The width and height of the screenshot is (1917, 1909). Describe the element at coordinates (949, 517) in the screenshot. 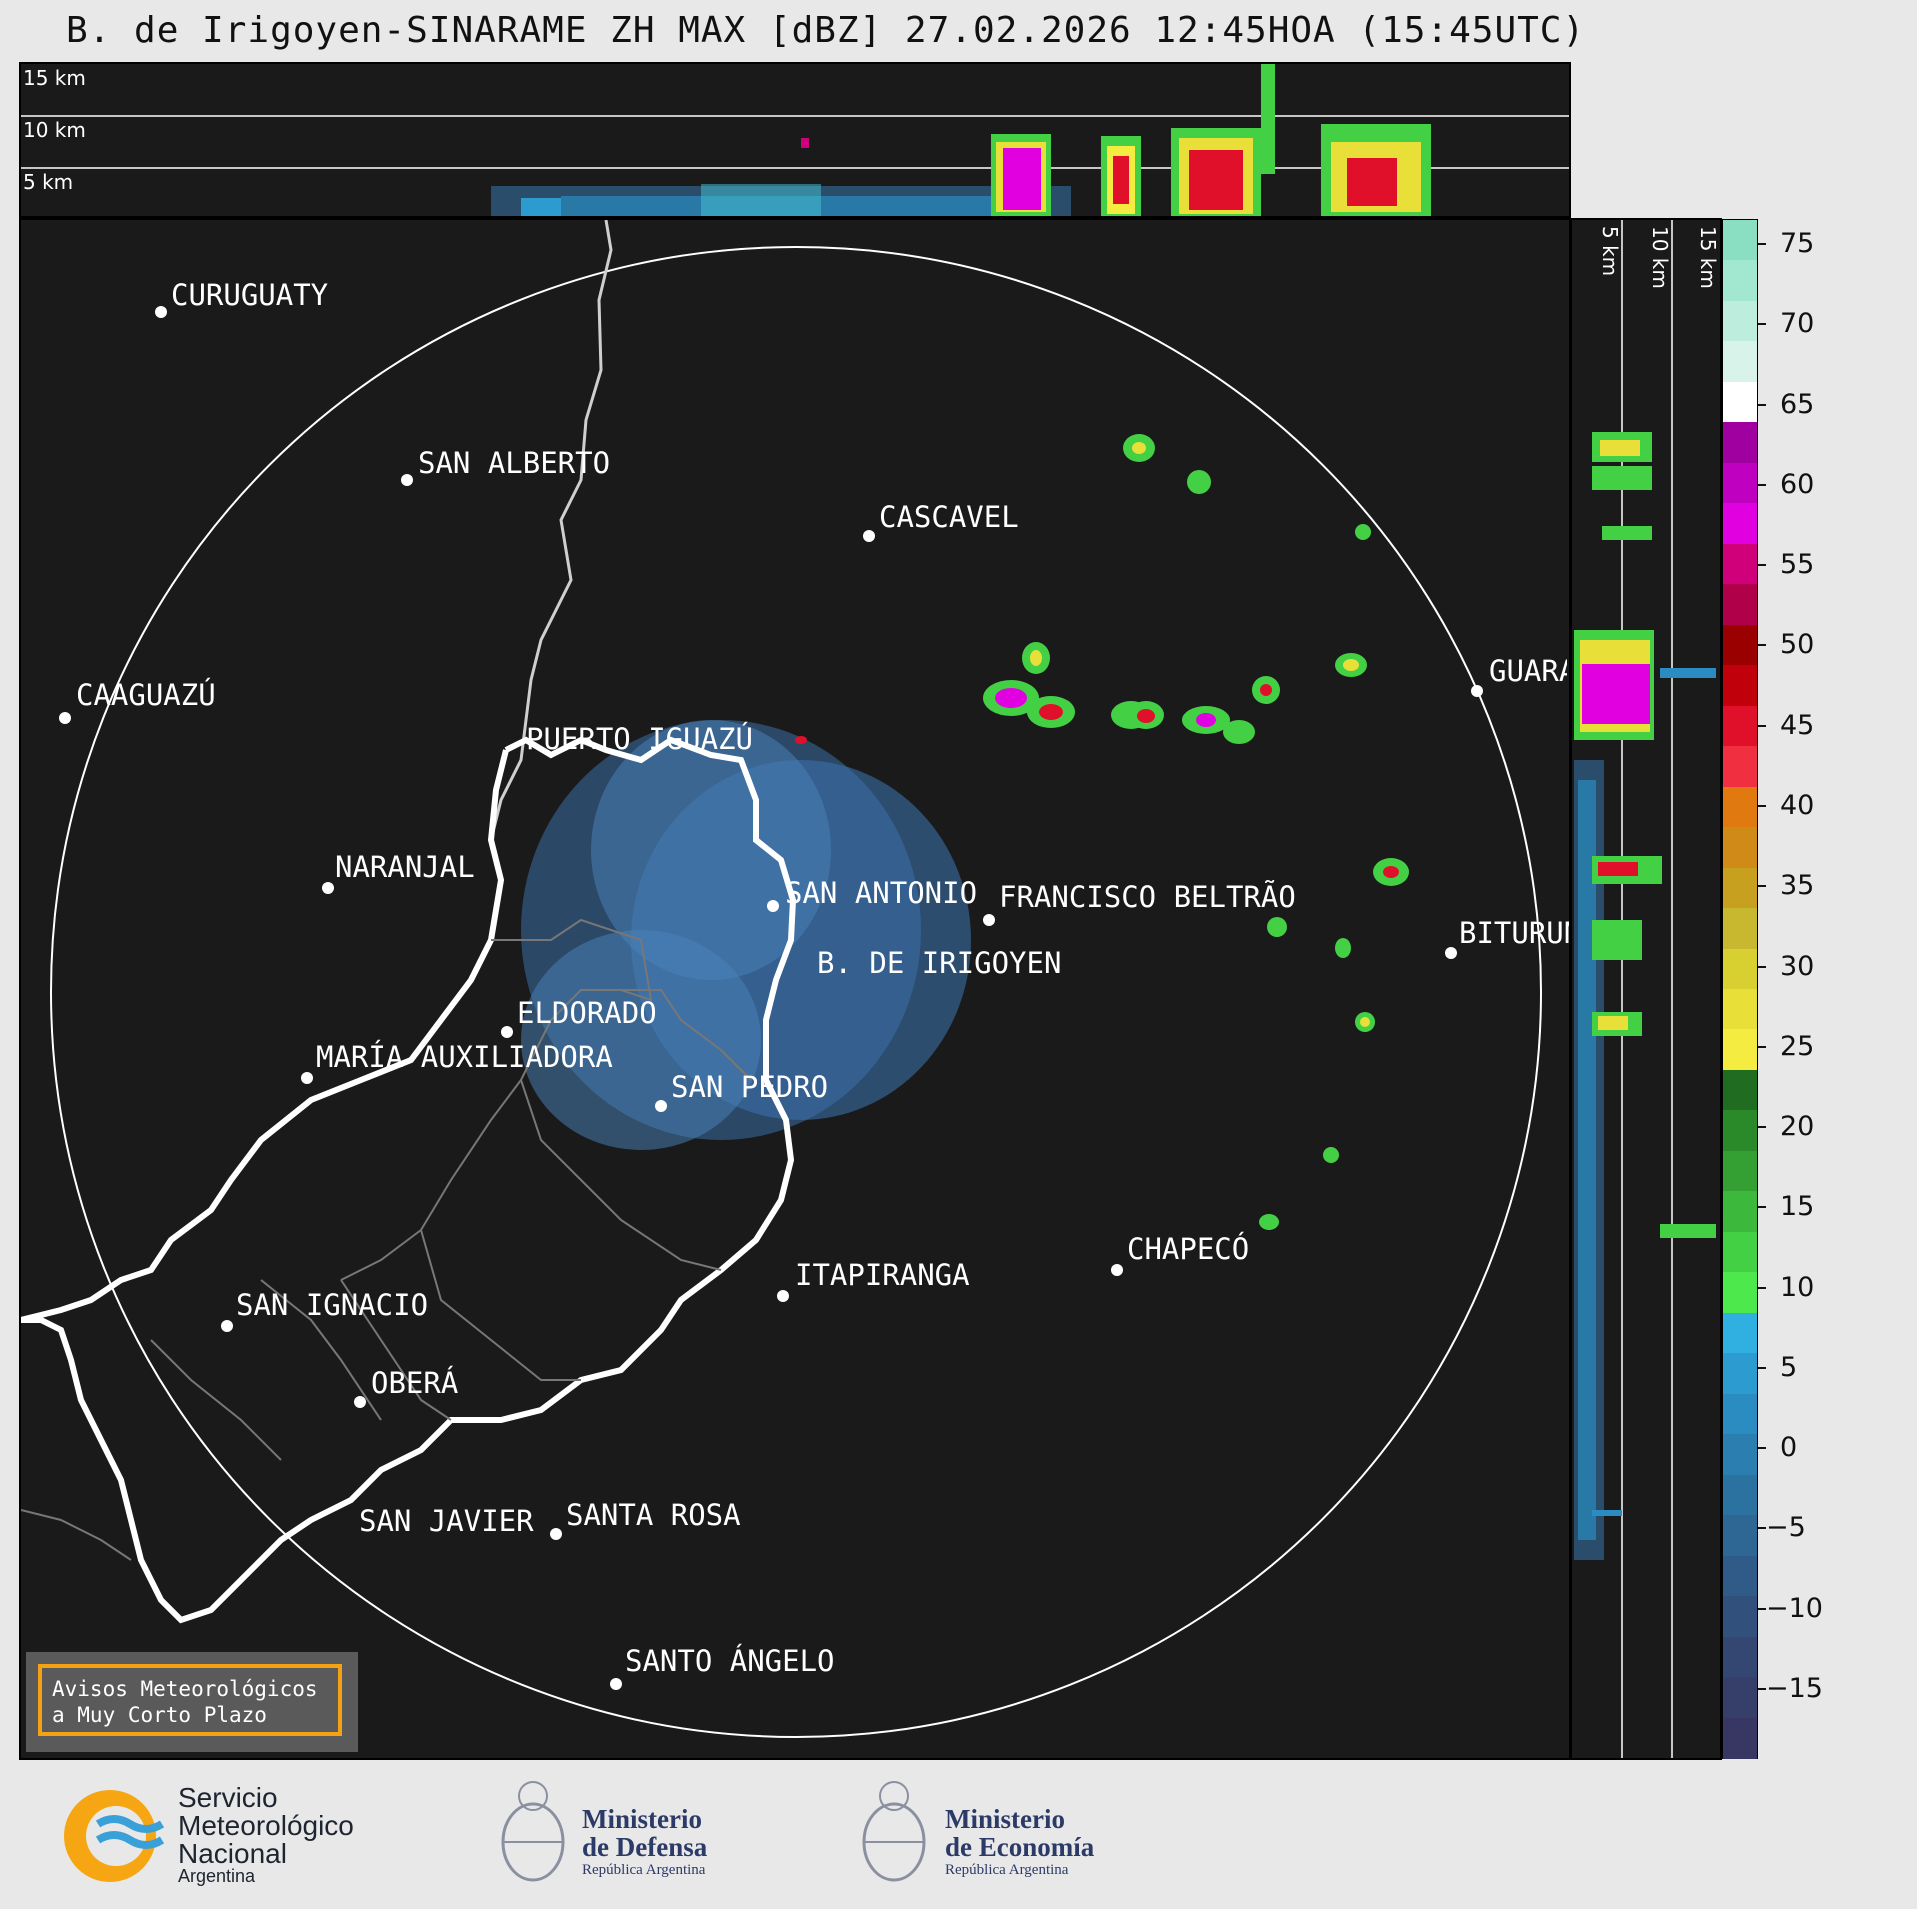

I see `city-label-cascavel: CASCAVEL` at that location.